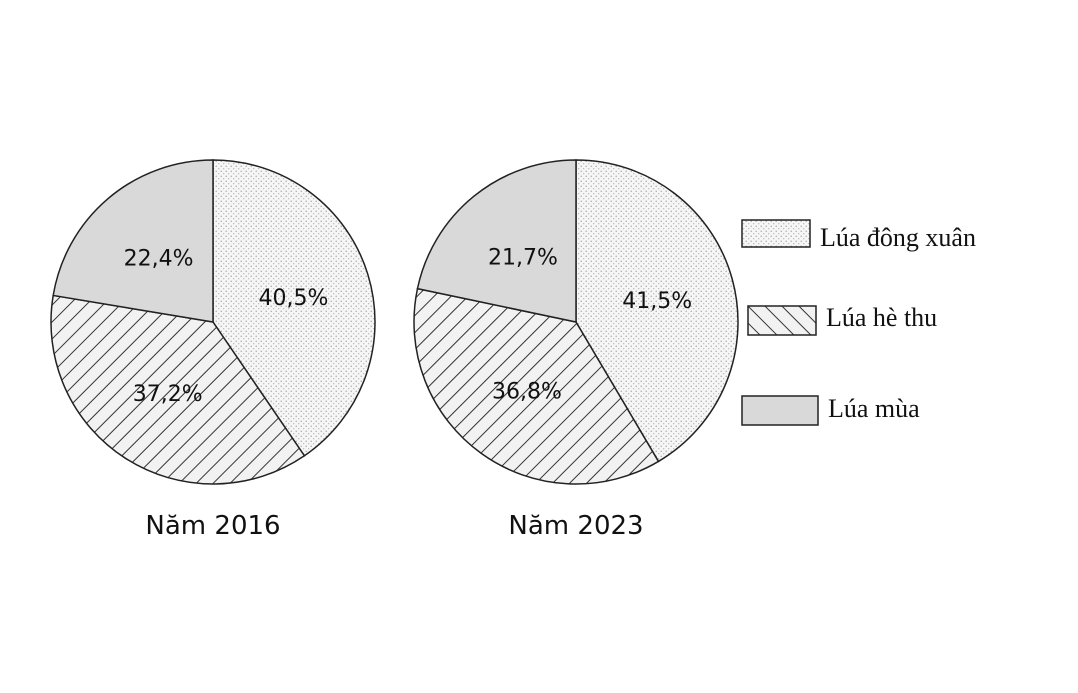  I want to click on legend: Lúa đông xuân Lúa hè thu Lúa mùa, so click(858, 322).